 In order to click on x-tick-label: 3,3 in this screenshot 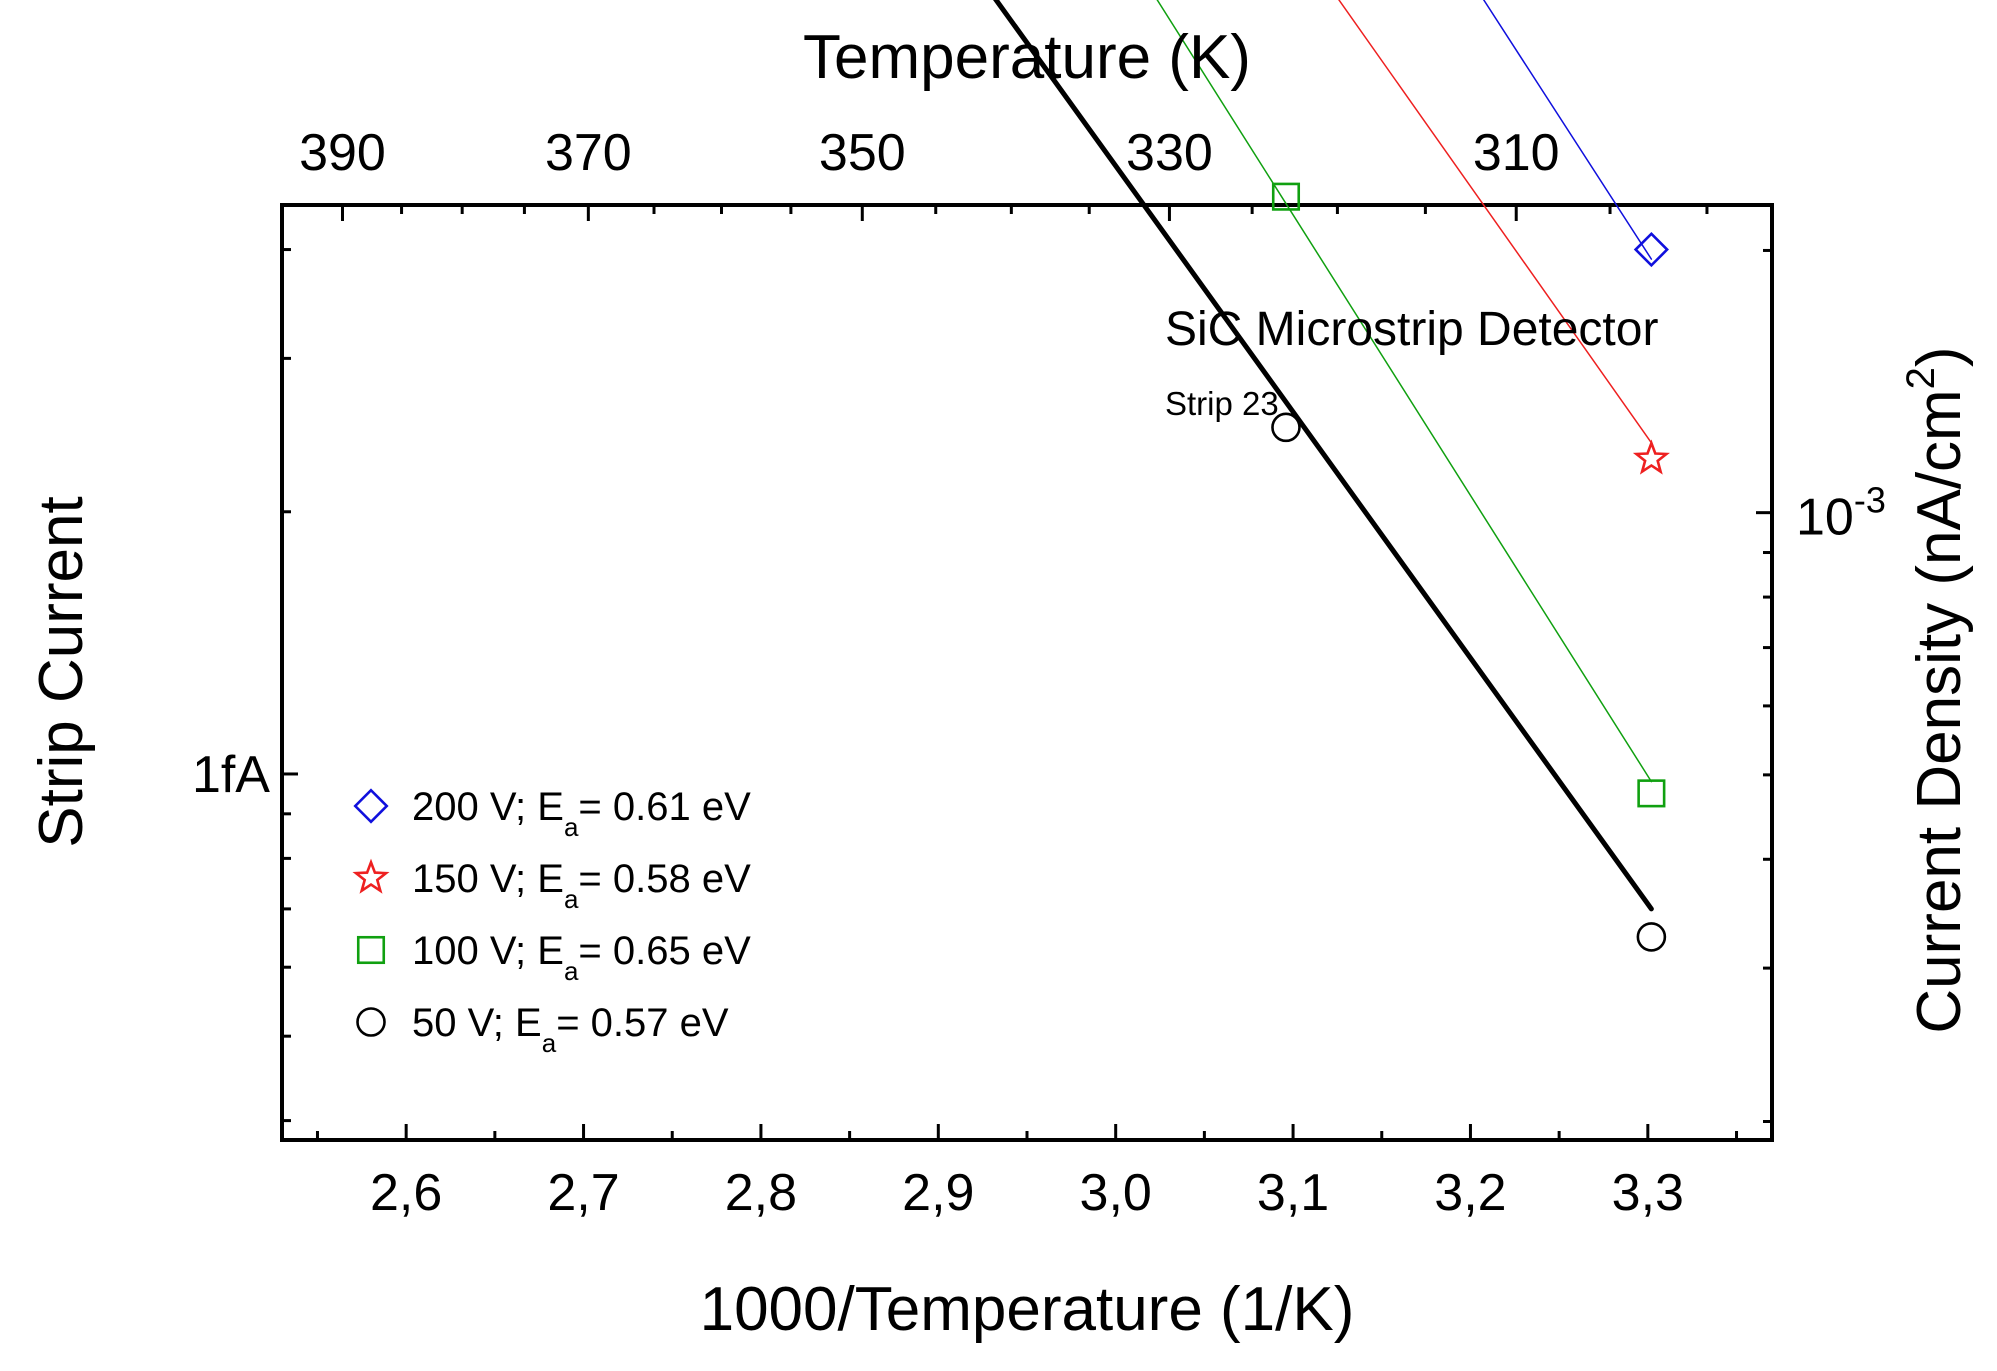, I will do `click(1648, 1193)`.